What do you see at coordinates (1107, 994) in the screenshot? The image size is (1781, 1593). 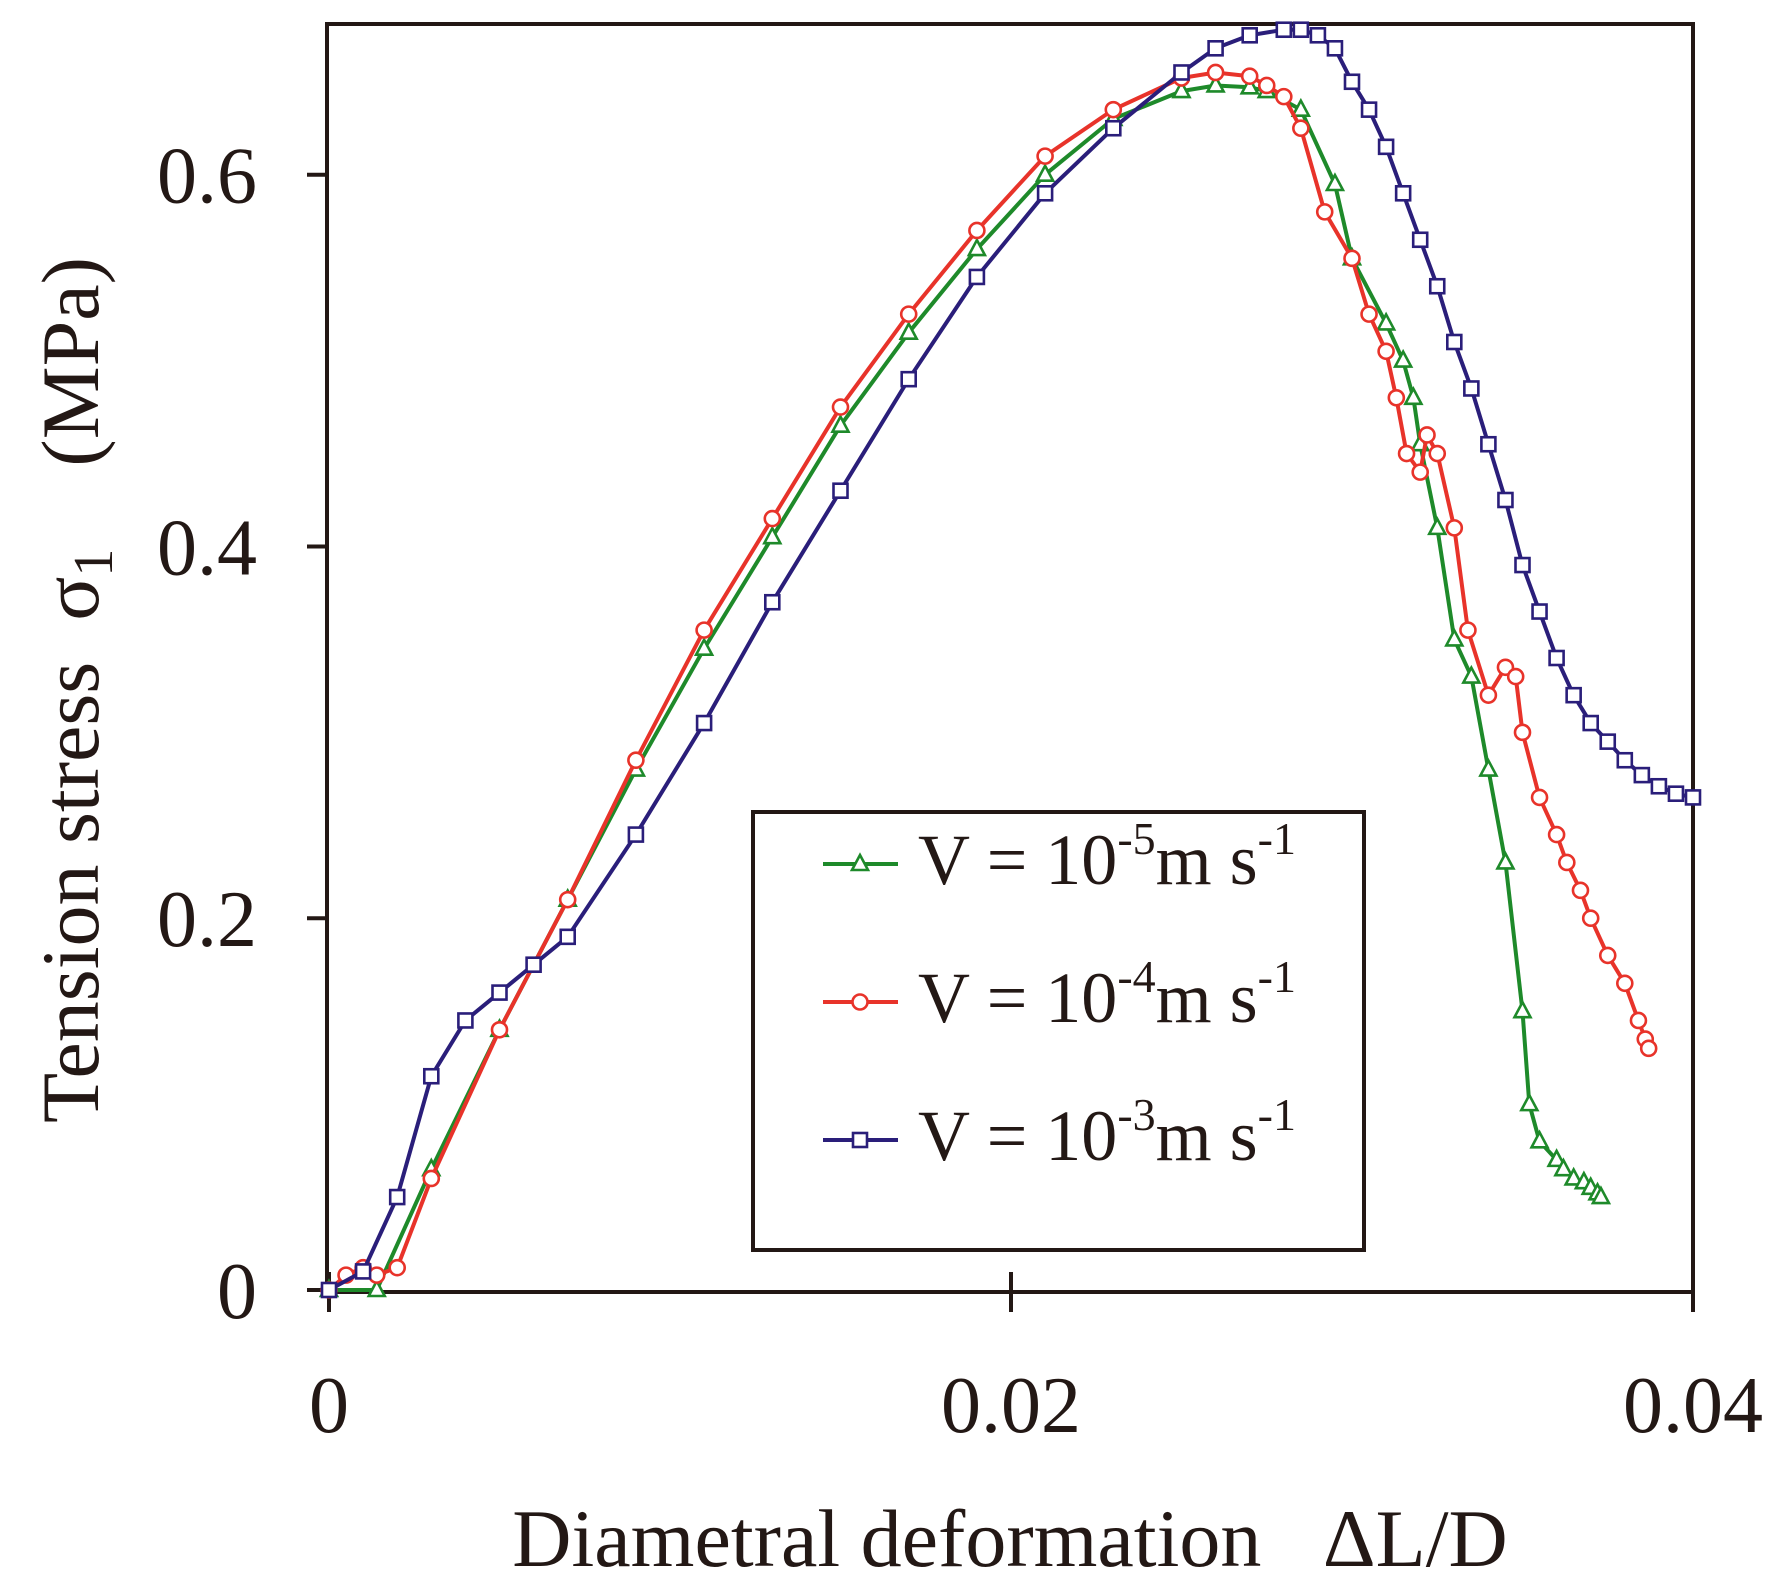 I see `legend-label: V = 10-4m s-1` at bounding box center [1107, 994].